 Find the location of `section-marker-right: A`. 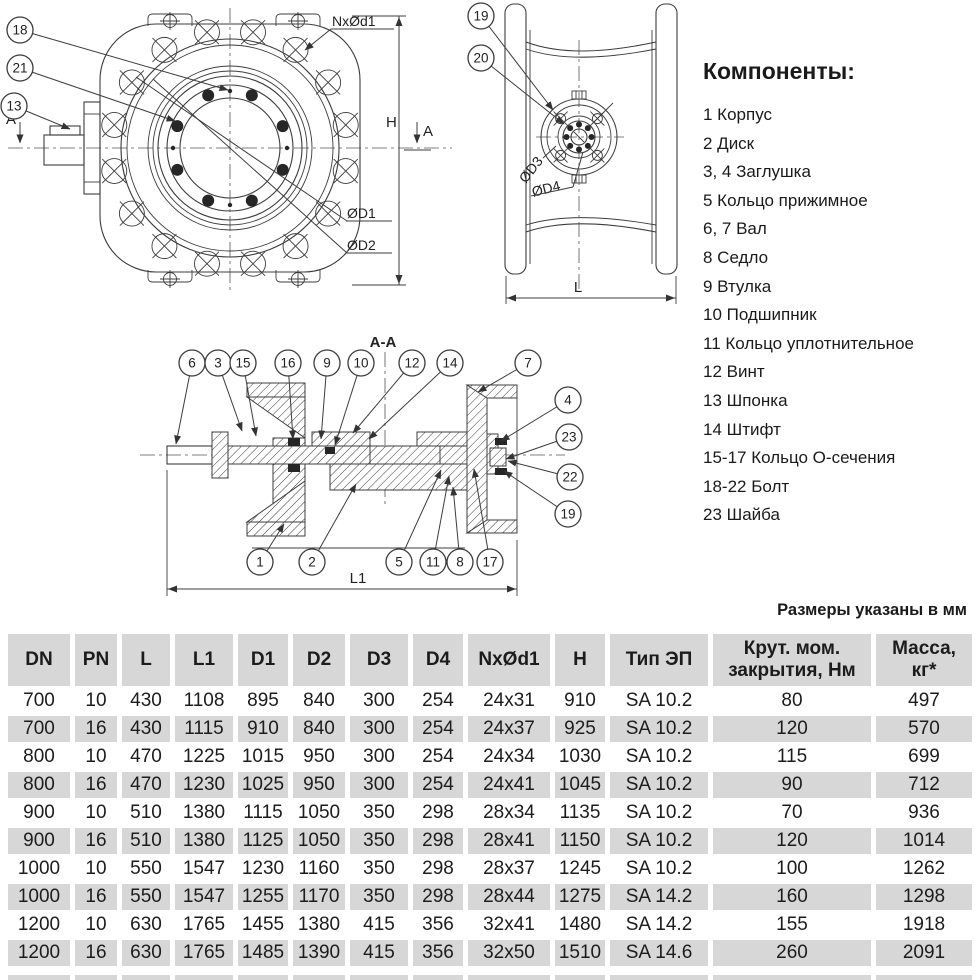

section-marker-right: A is located at coordinates (428, 131).